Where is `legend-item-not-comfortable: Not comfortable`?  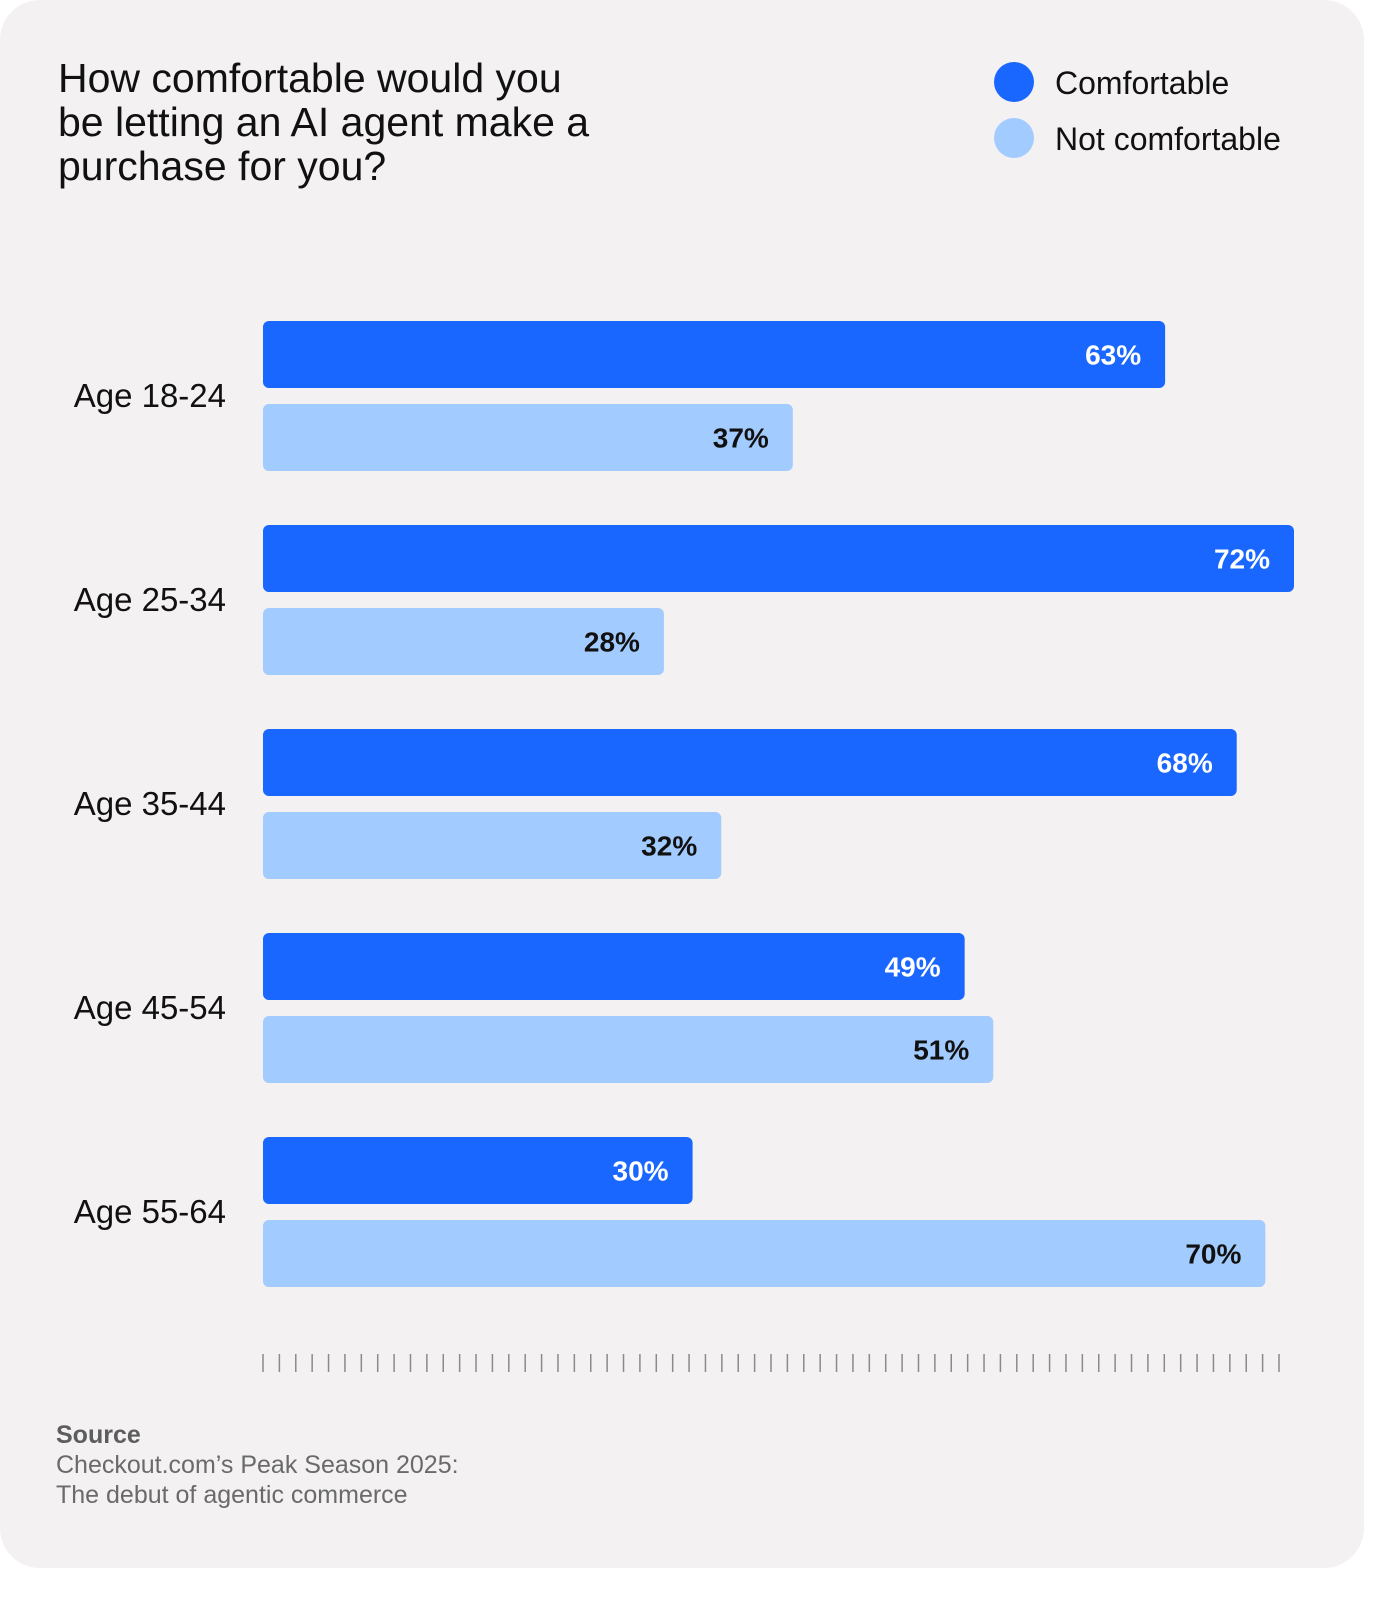 legend-item-not-comfortable: Not comfortable is located at coordinates (1164, 138).